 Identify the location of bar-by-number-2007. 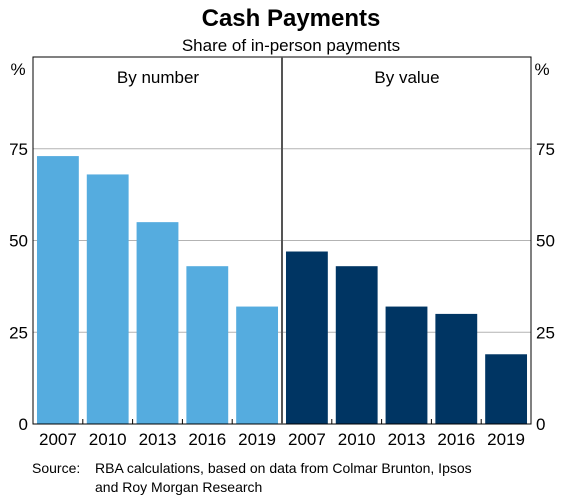
(57, 290).